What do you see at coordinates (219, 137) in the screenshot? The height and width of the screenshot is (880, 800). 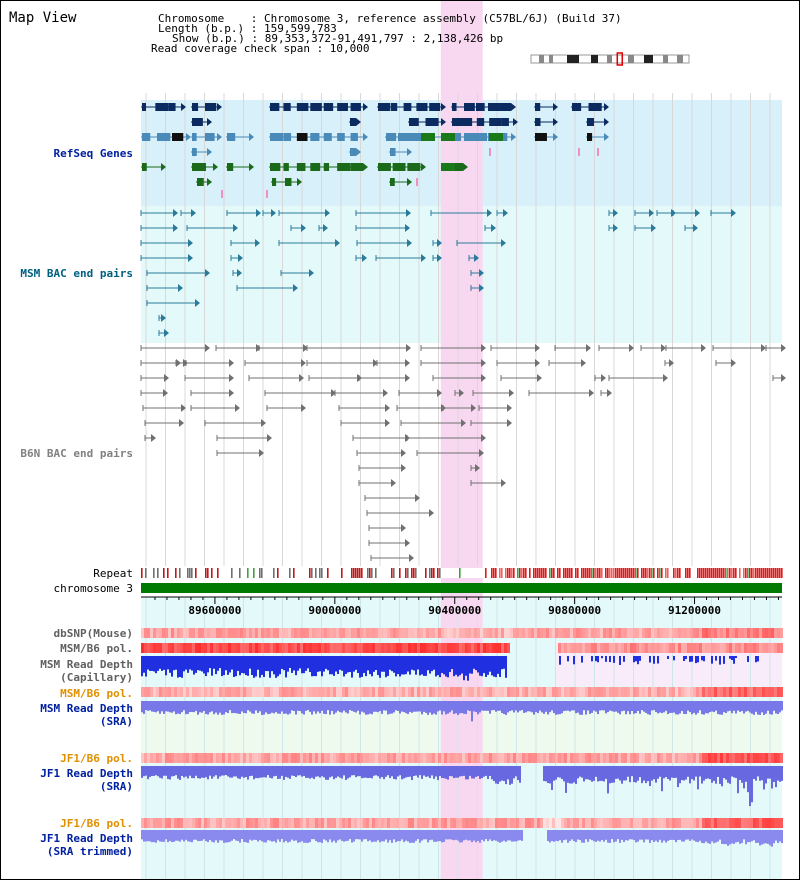 I see `gene-strand-arrow` at bounding box center [219, 137].